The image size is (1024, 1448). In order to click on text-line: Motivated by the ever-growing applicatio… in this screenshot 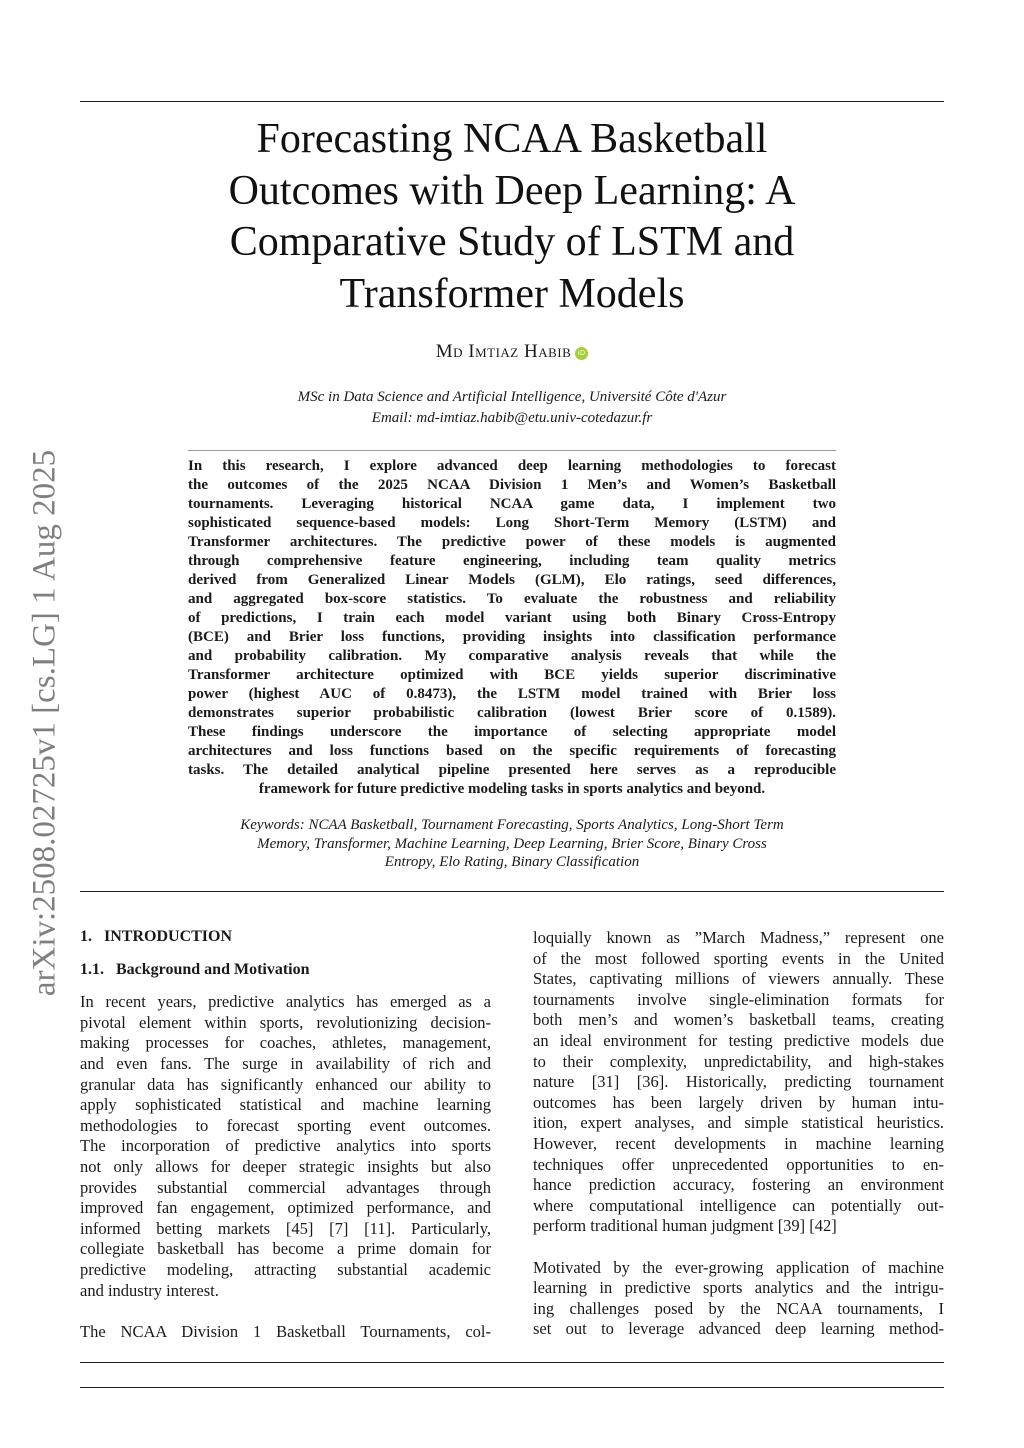, I will do `click(738, 1267)`.